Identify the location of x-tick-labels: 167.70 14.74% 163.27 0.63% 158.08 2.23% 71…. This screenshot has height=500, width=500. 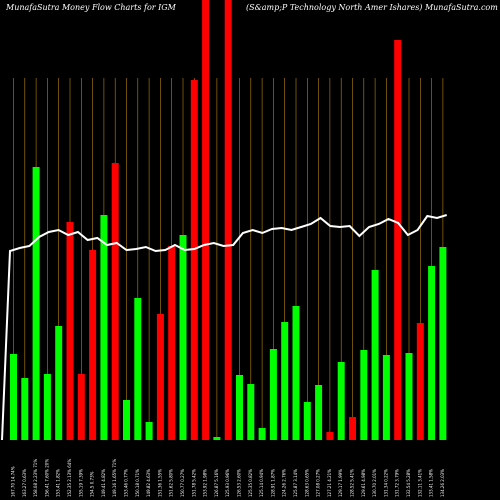
(228, 478).